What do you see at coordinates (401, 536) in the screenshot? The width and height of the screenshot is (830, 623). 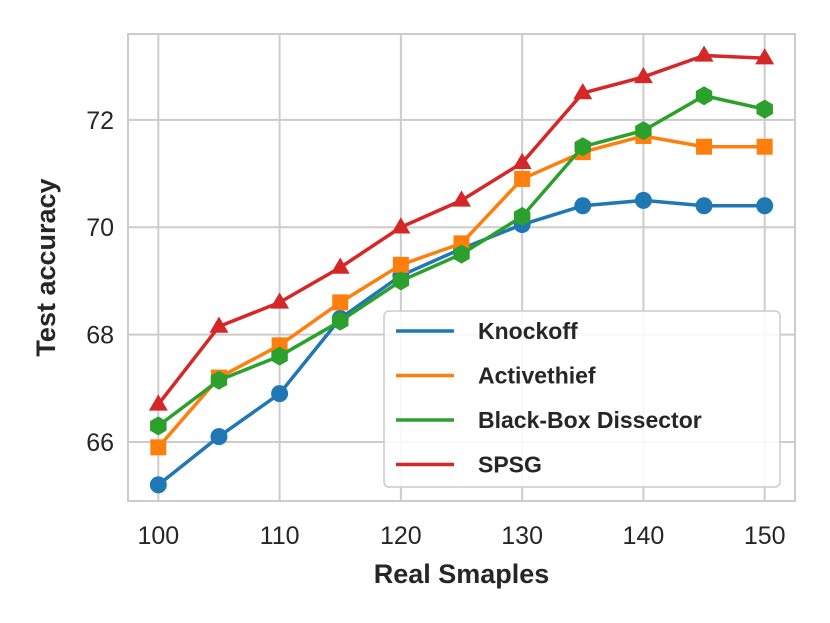 I see `x-tick-label: 120` at bounding box center [401, 536].